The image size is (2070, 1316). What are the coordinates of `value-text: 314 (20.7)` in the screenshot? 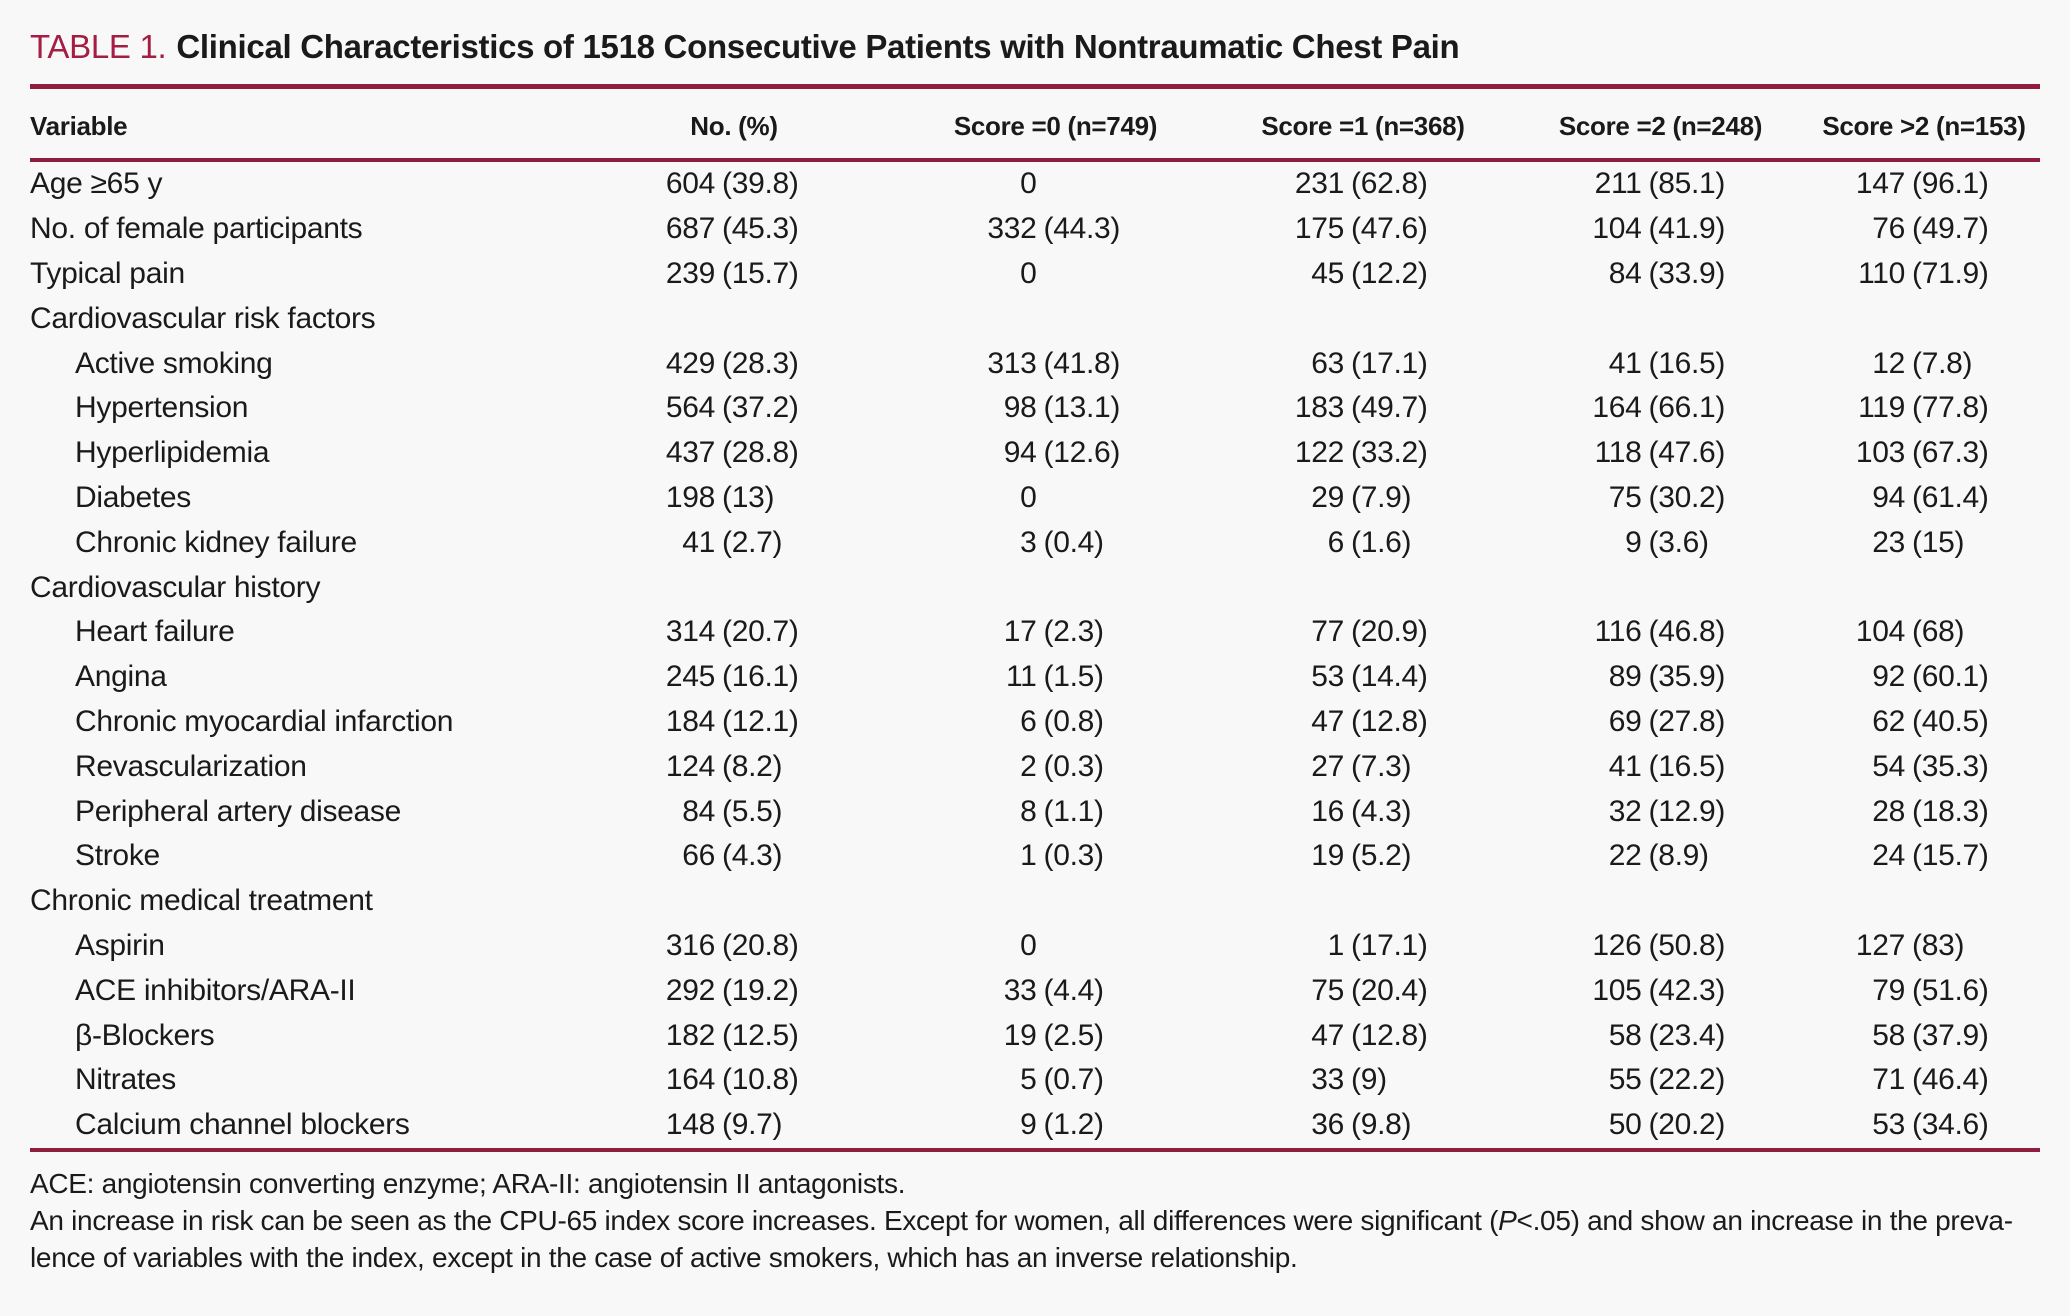 It's located at (732, 632).